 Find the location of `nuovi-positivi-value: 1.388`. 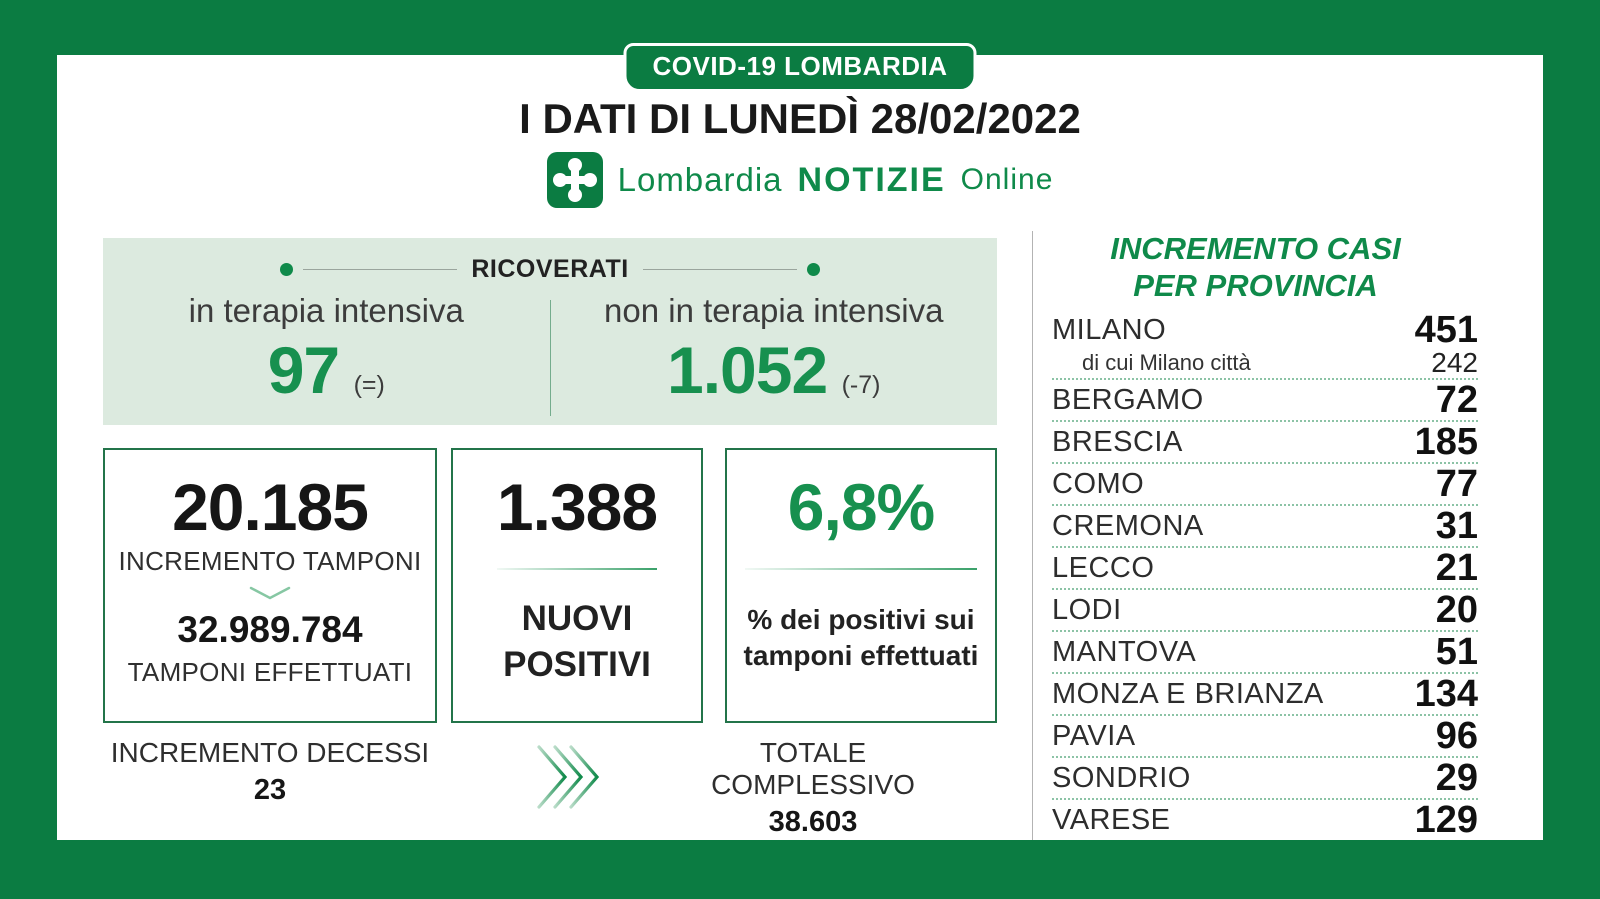

nuovi-positivi-value: 1.388 is located at coordinates (577, 507).